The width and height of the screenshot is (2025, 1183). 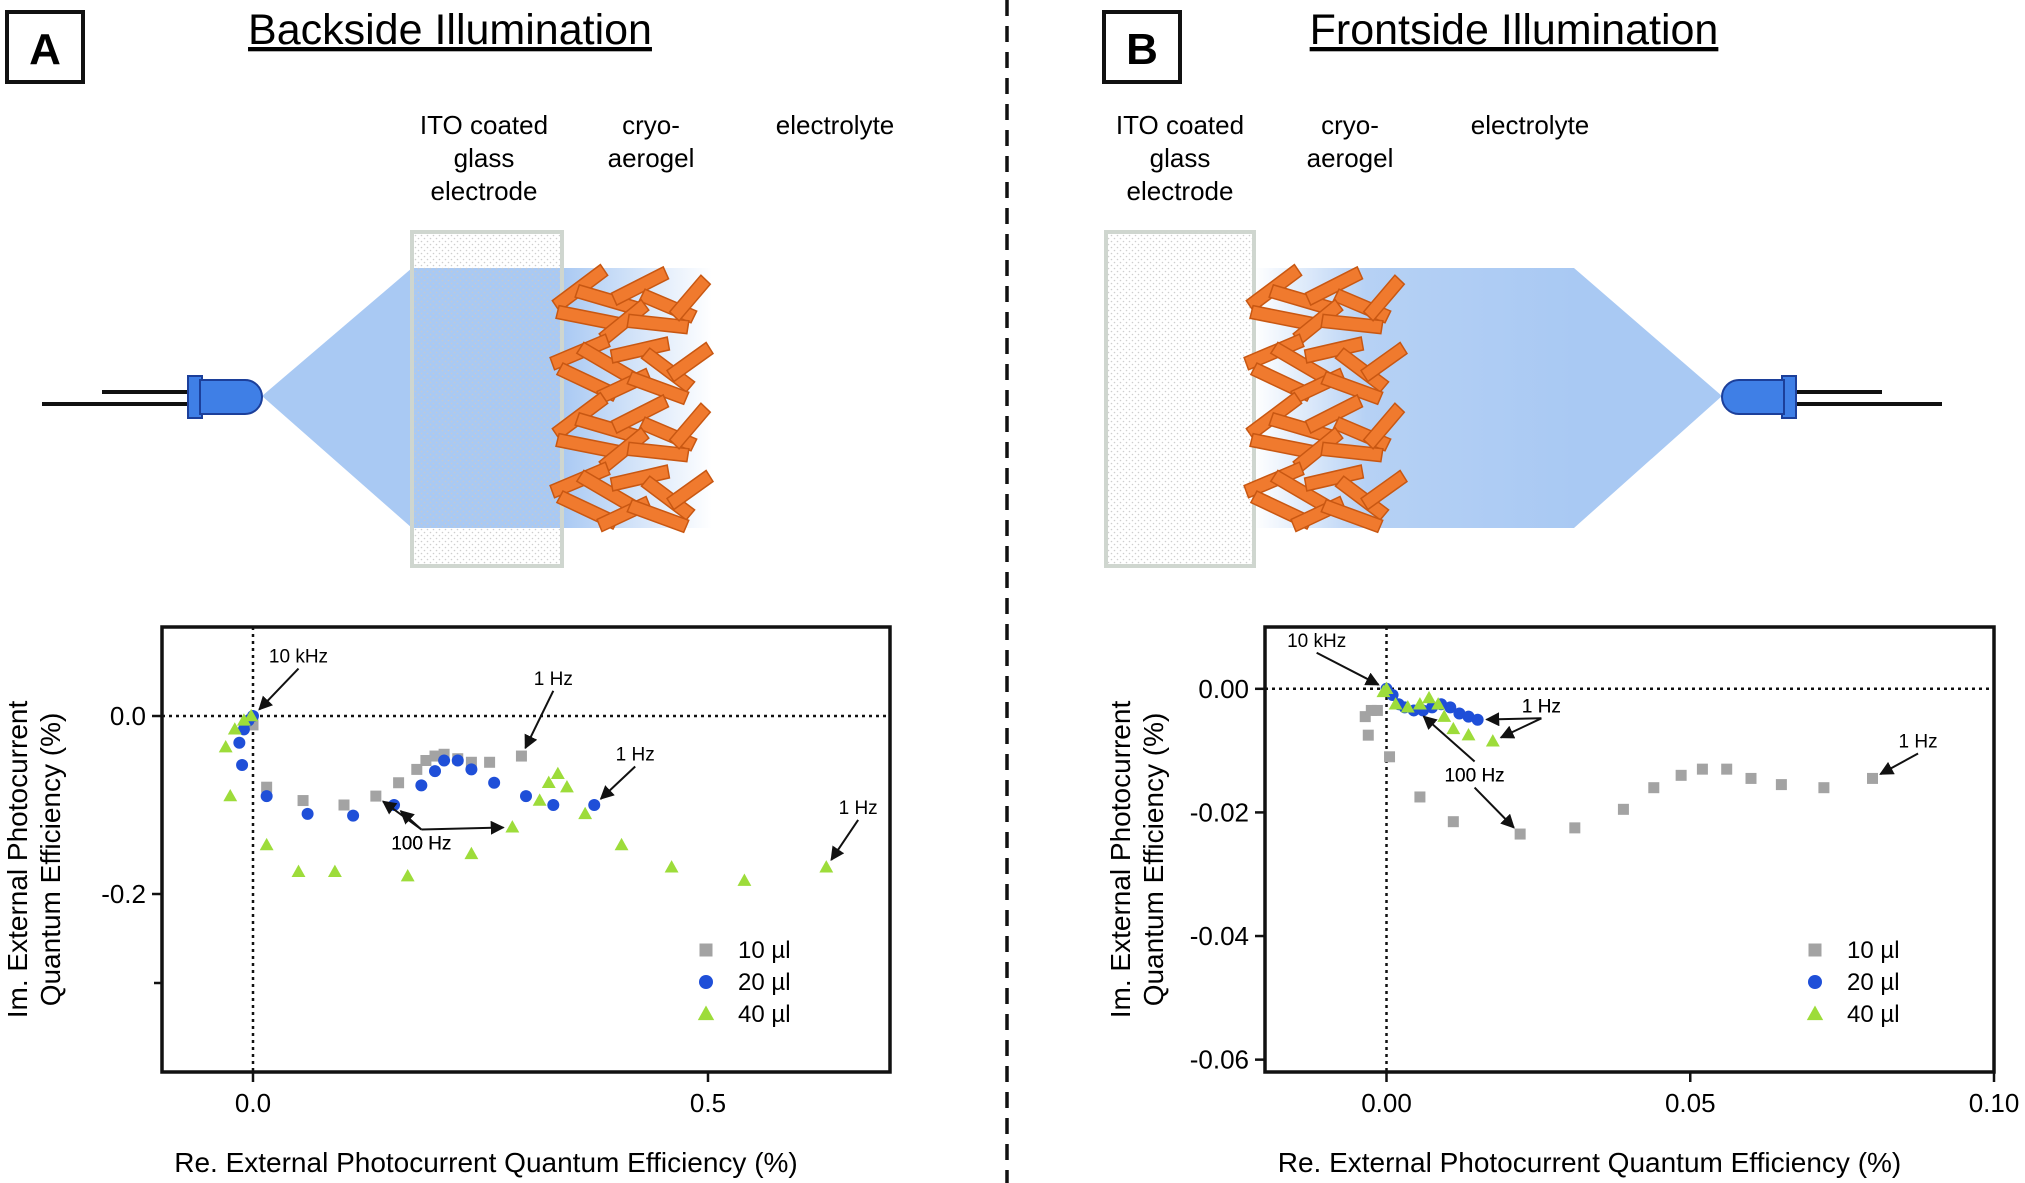 What do you see at coordinates (1219, 936) in the screenshot?
I see `y-tick-label: -0.04` at bounding box center [1219, 936].